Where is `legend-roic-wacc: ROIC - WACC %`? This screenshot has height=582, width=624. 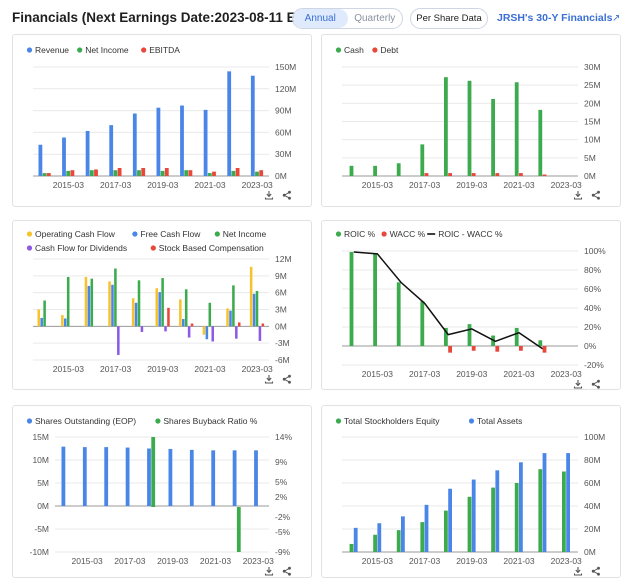
legend-roic-wacc: ROIC - WACC % is located at coordinates (465, 234).